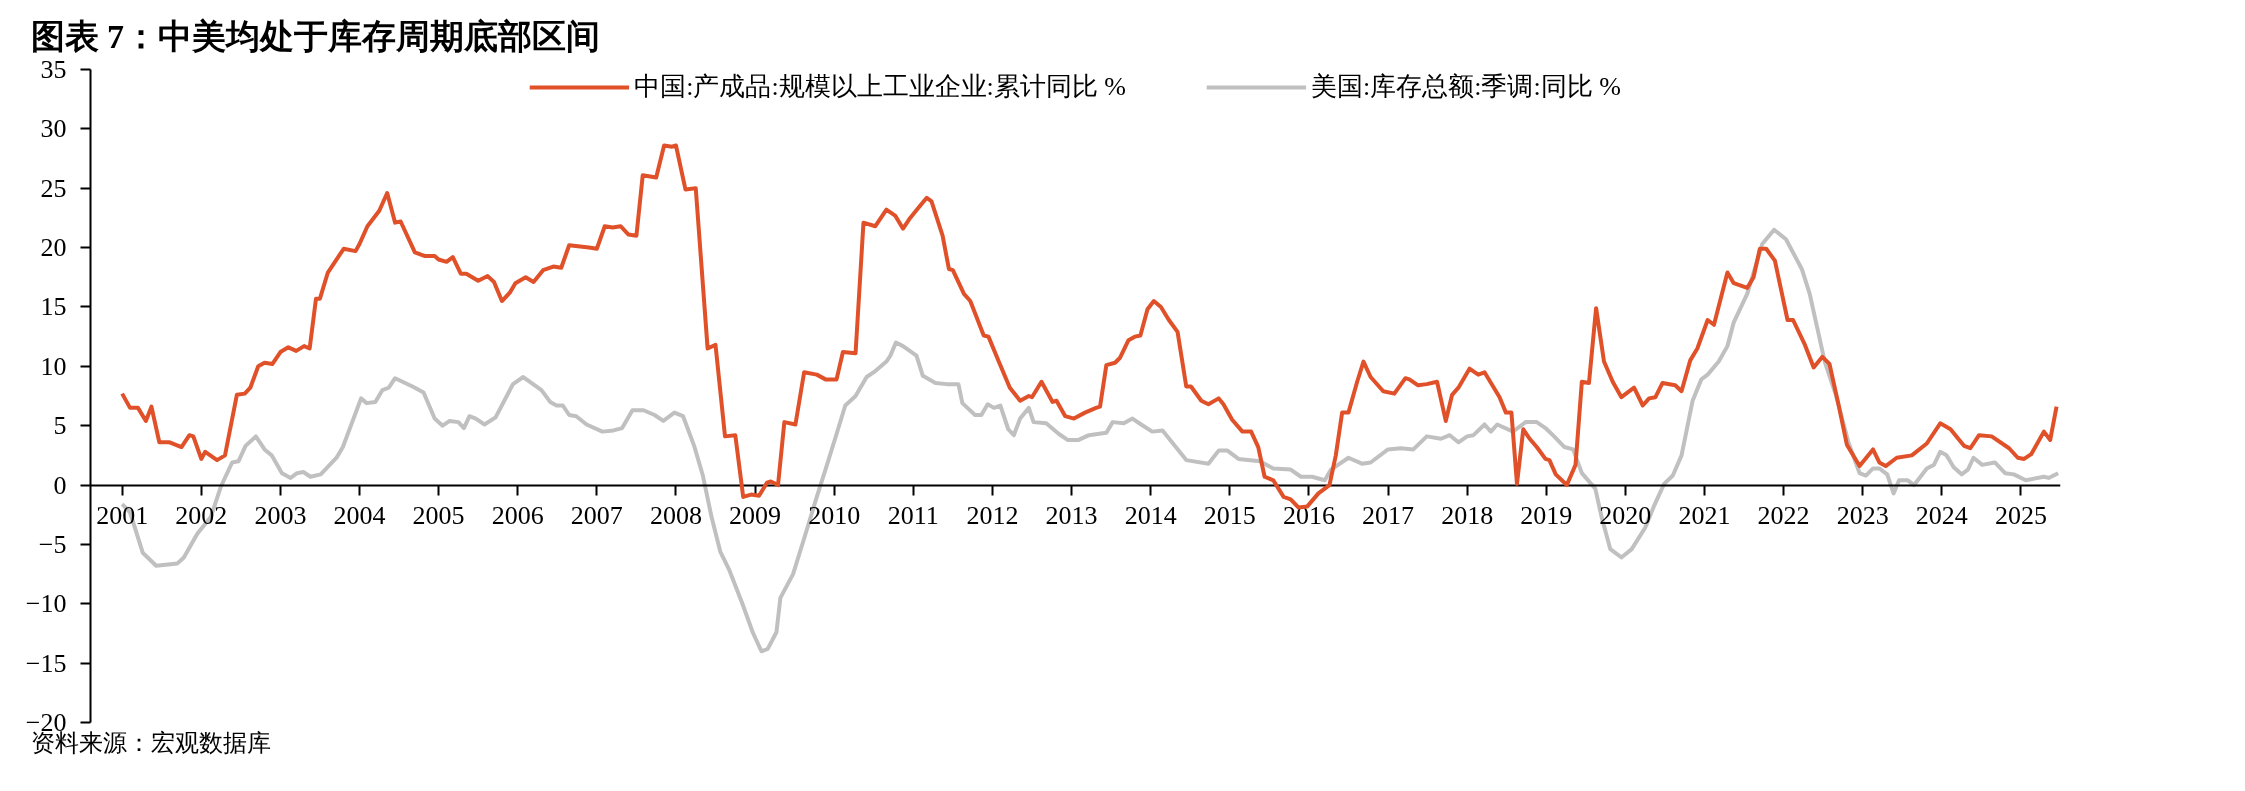 The image size is (2245, 791). Describe the element at coordinates (53, 69) in the screenshot. I see `y-tick-label: 35` at that location.